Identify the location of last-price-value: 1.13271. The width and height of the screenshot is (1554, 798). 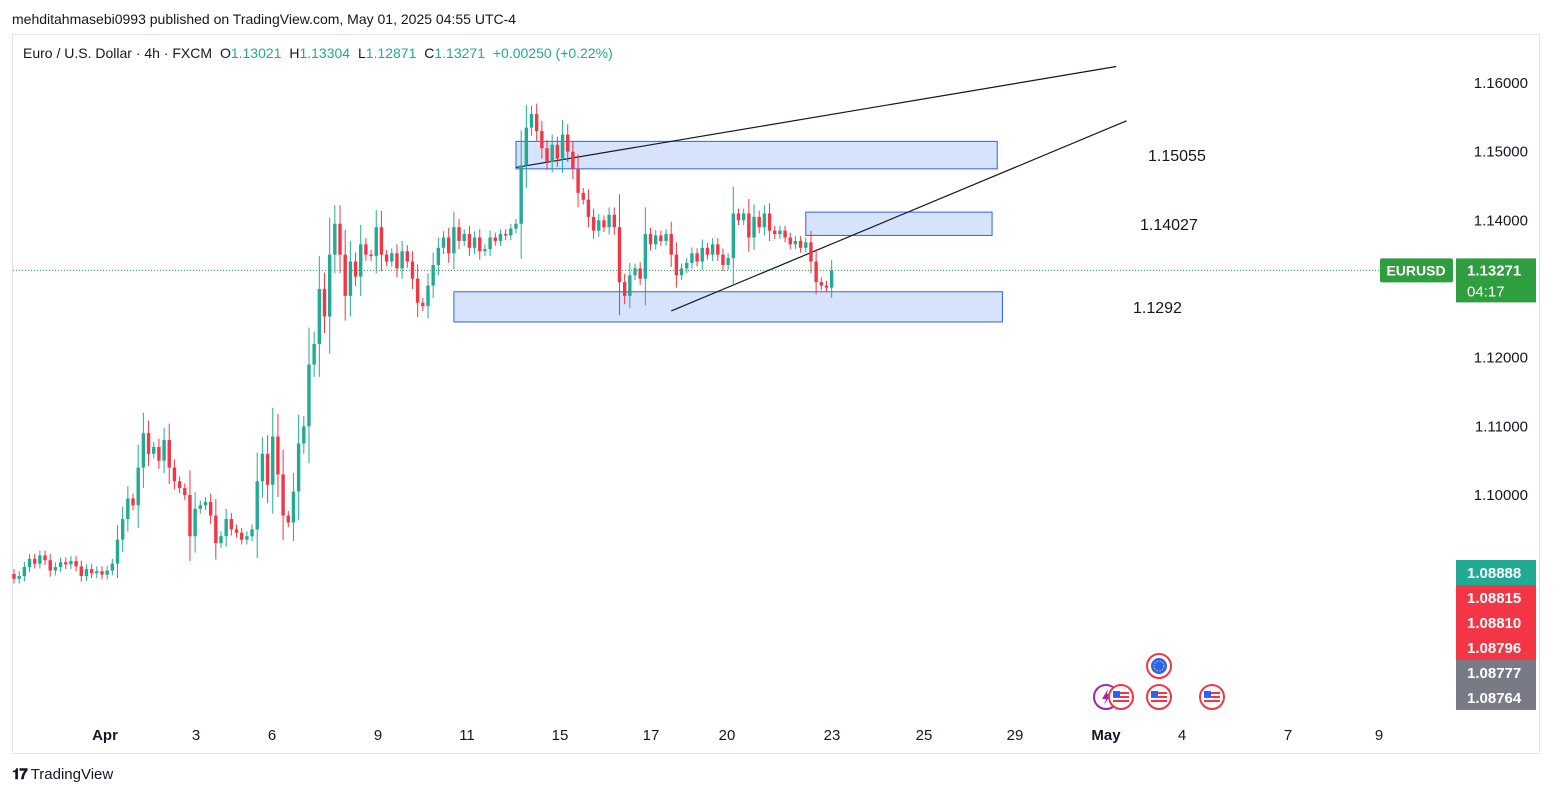
(1494, 270).